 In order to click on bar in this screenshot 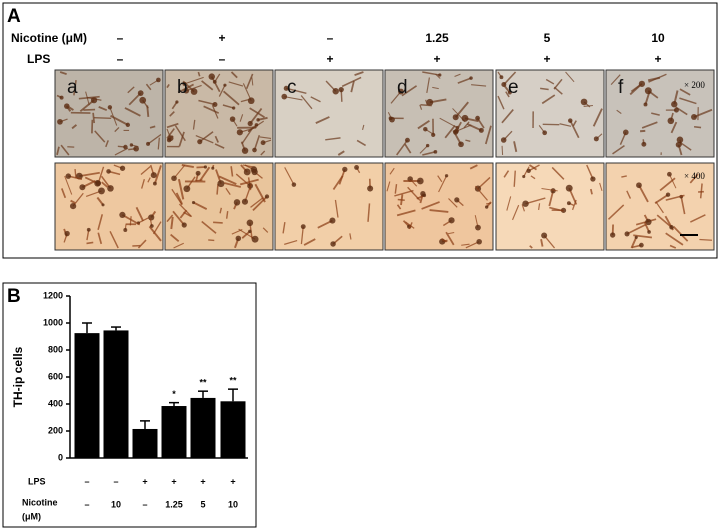, I will do `click(233, 429)`.